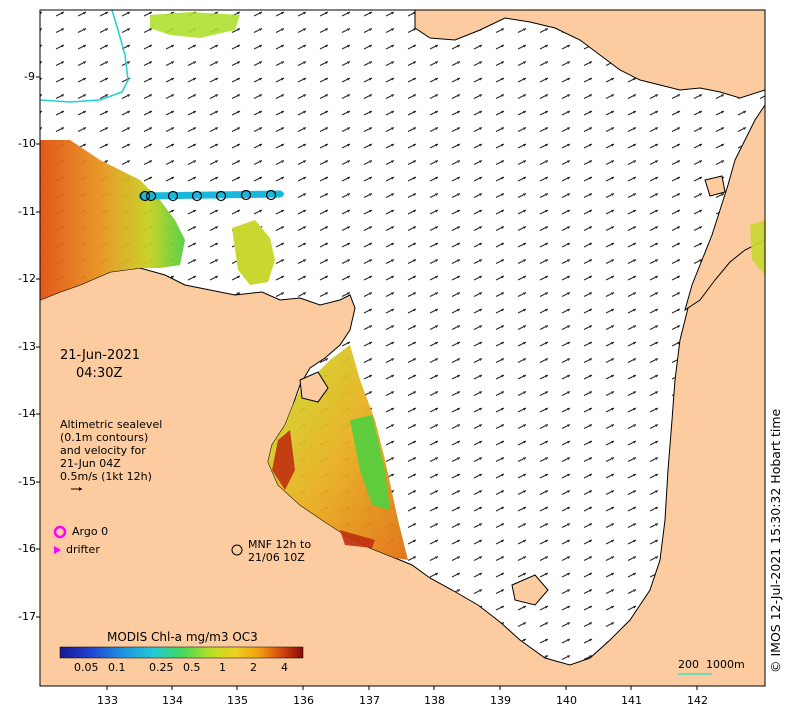 The height and width of the screenshot is (716, 792). Describe the element at coordinates (27, 278) in the screenshot. I see `y-tick: -12` at that location.